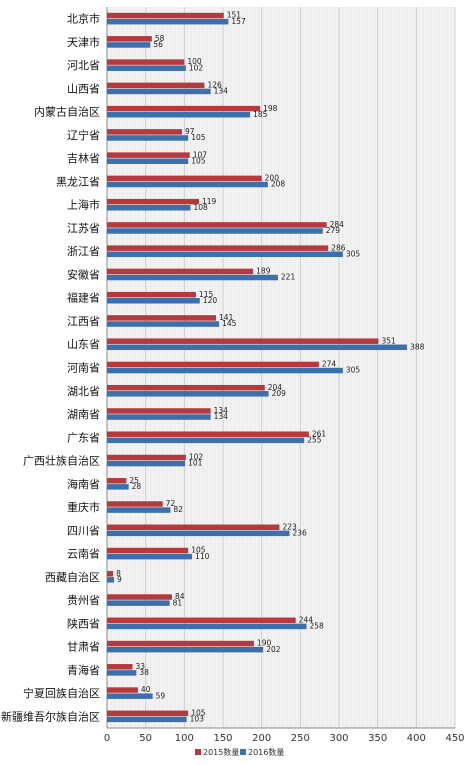 This screenshot has height=765, width=474. I want to click on category-label: 青海省, so click(83, 670).